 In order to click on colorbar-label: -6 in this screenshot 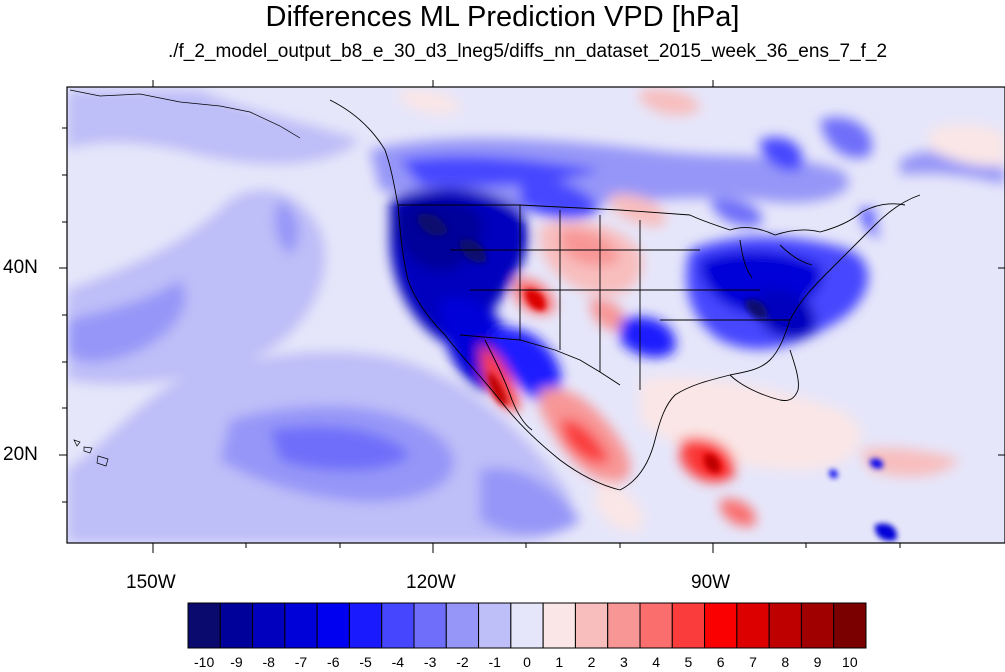, I will do `click(333, 662)`.